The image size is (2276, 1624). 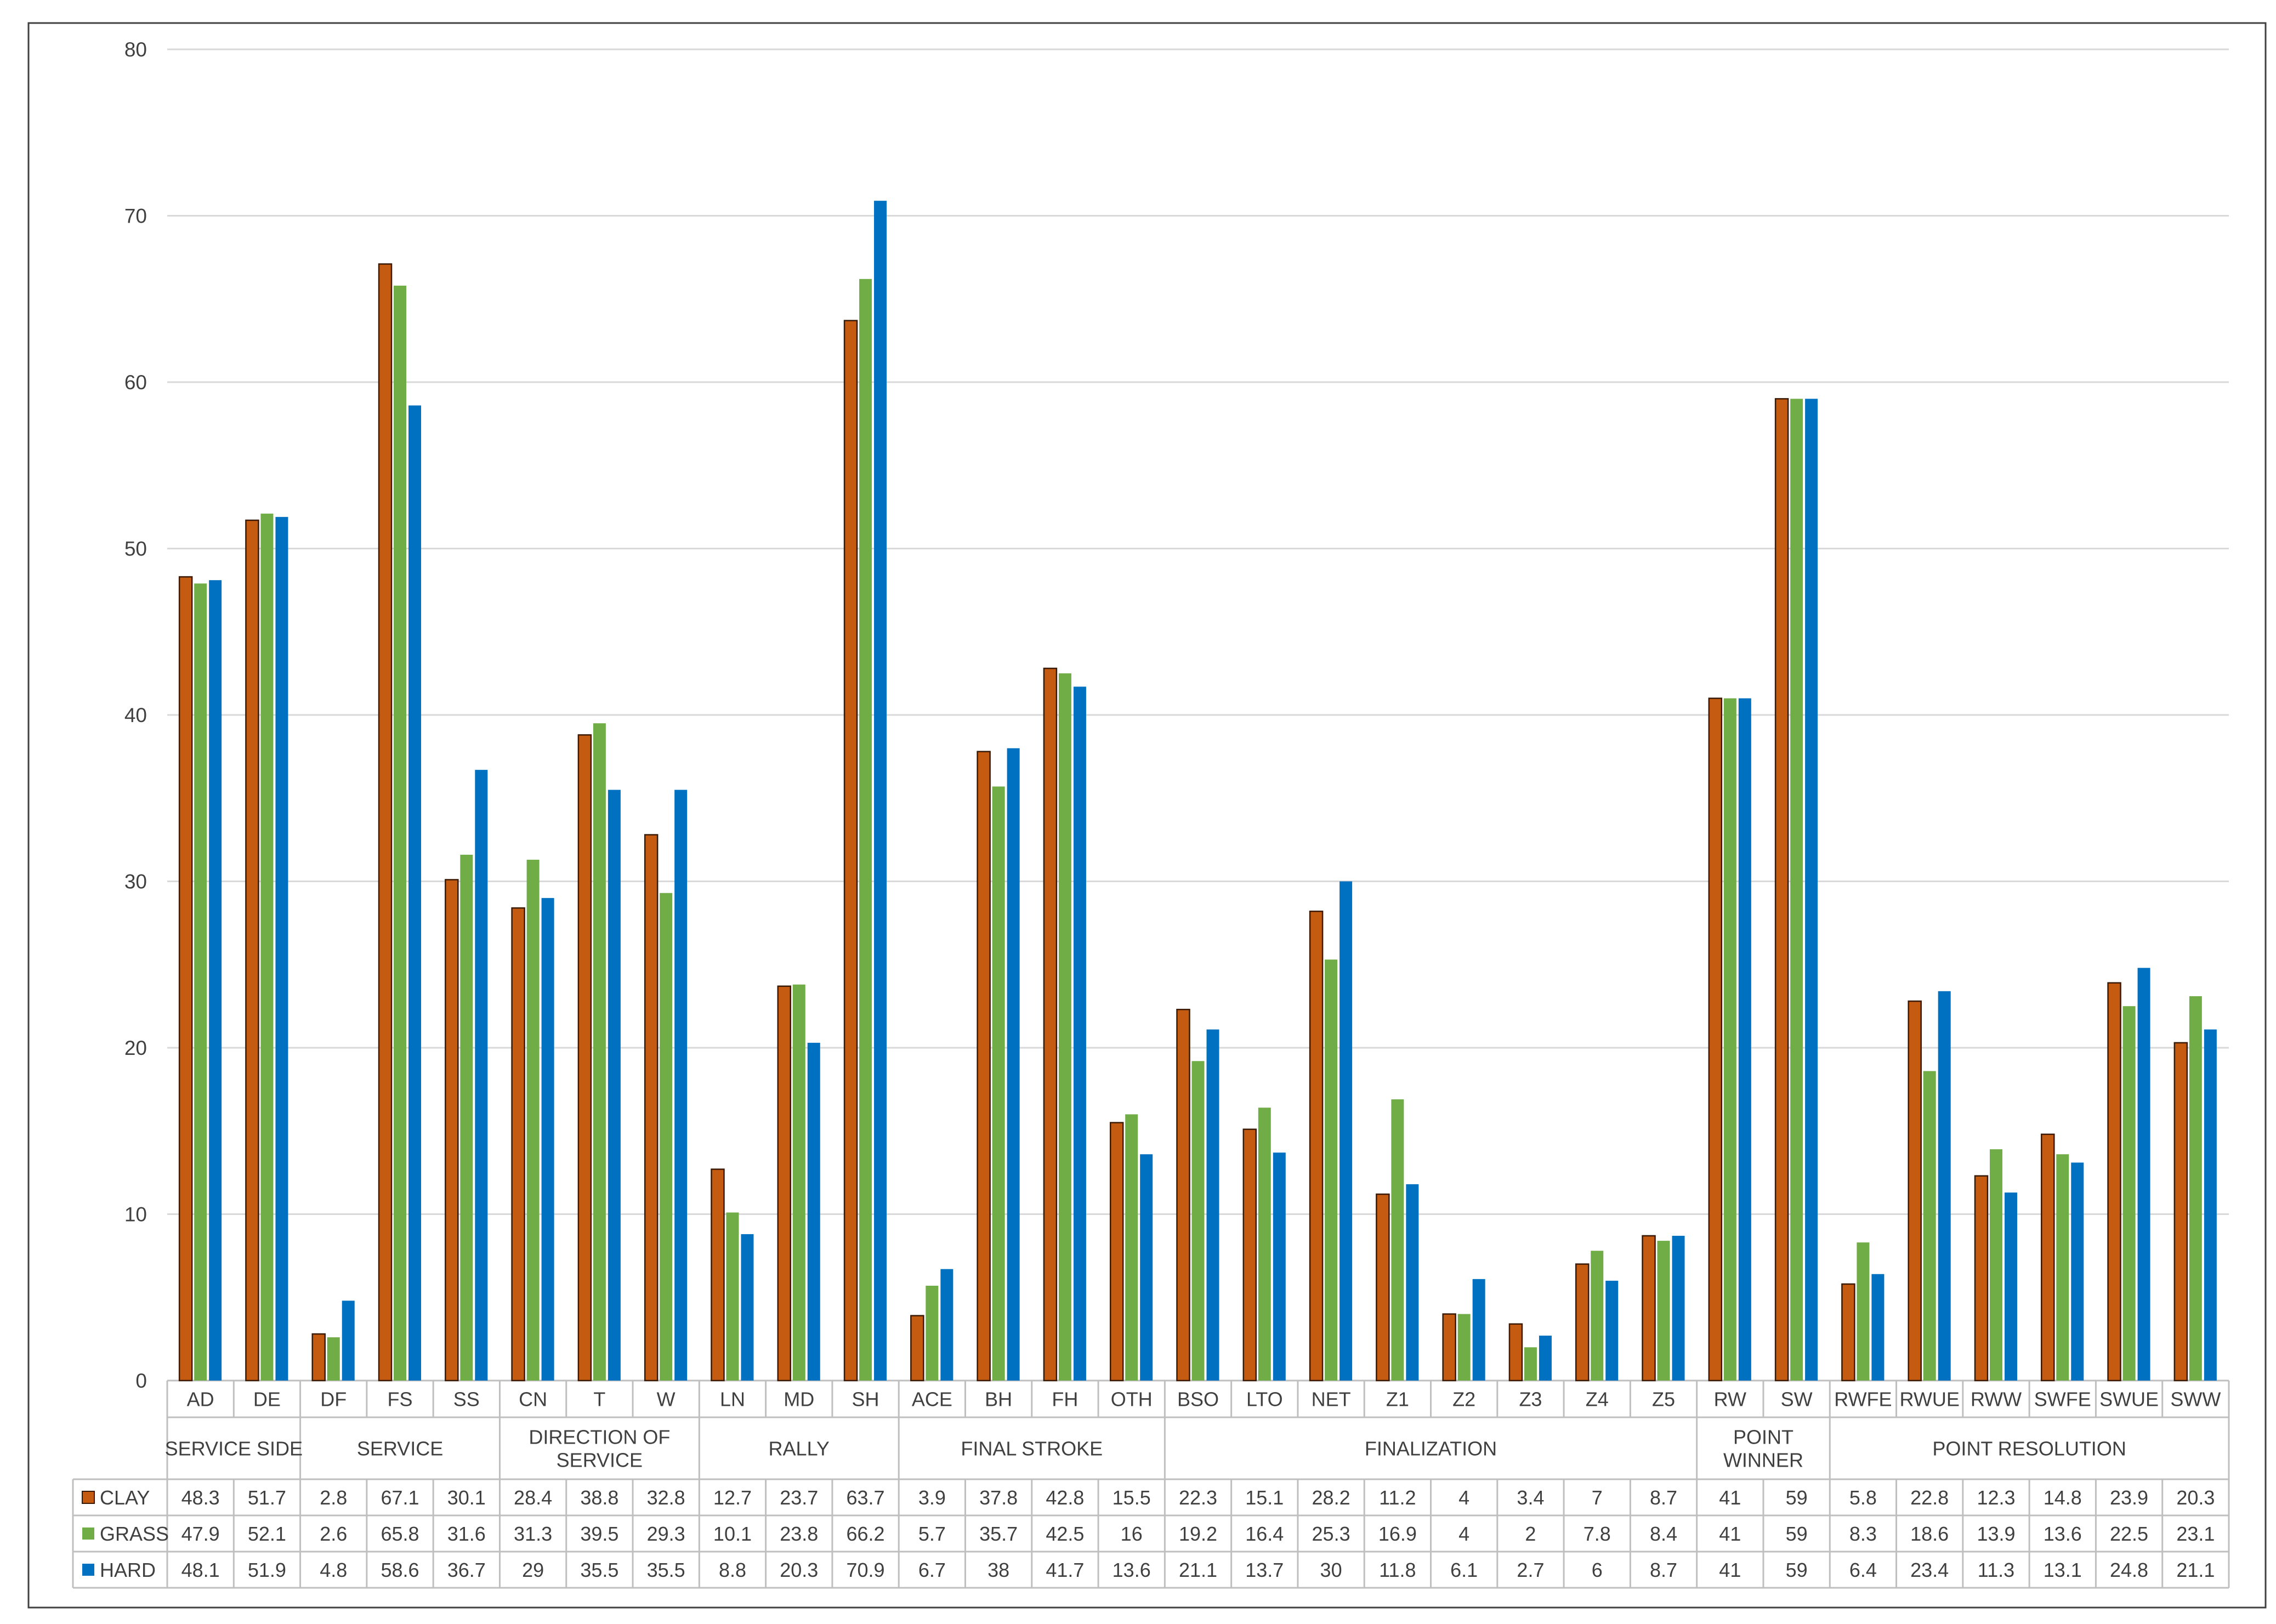 I want to click on y-tick-label: 40, so click(x=135, y=715).